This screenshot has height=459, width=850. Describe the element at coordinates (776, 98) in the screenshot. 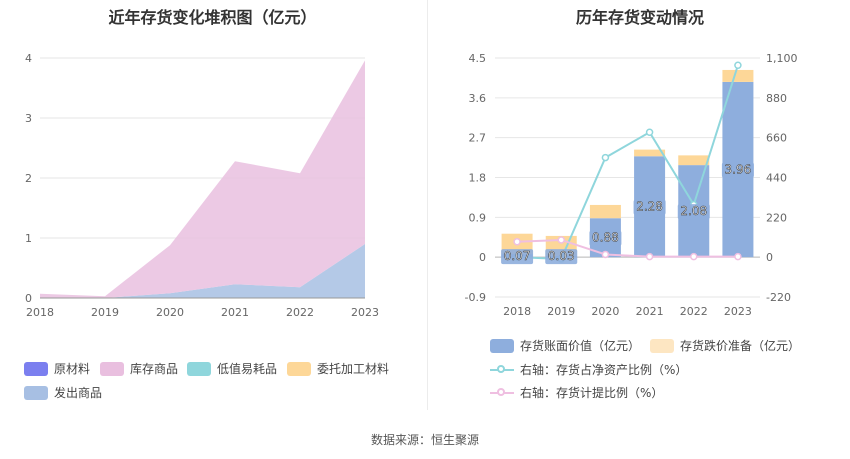

I see `y-right-tick-label: 880` at that location.